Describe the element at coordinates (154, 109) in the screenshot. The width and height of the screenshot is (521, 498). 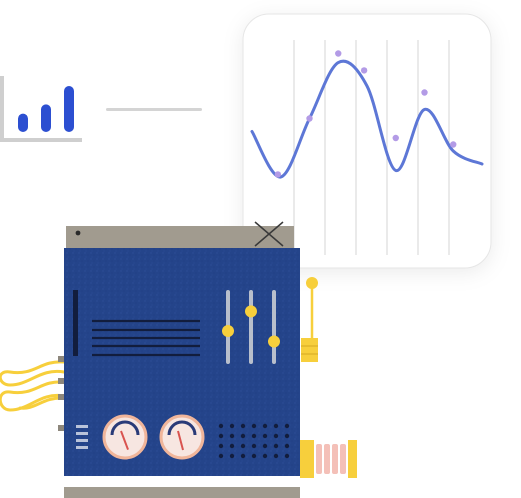
I see `connector-line` at that location.